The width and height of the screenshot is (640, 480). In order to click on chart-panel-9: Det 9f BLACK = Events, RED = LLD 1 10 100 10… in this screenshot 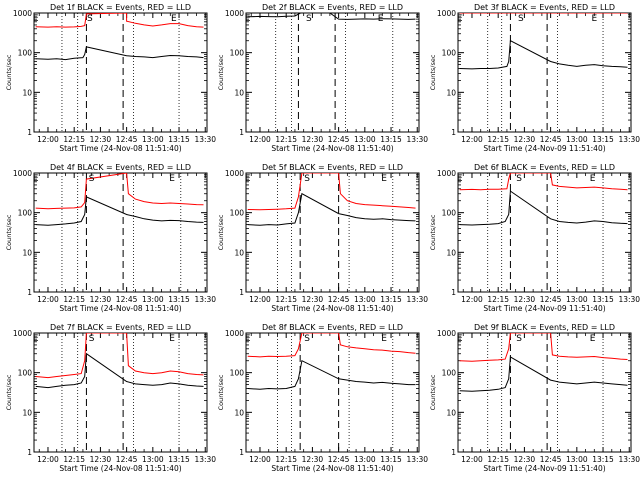, I will do `click(534, 398)`.